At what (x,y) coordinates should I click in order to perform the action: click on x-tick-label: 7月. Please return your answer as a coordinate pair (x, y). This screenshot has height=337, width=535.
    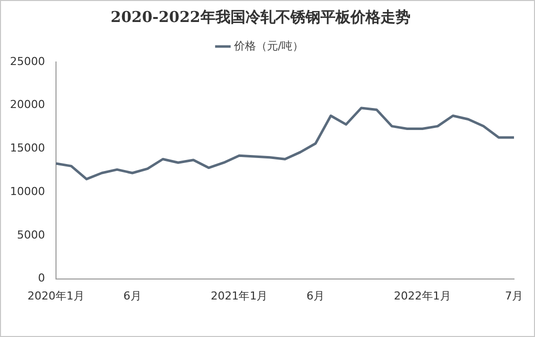
    Looking at the image, I should click on (514, 295).